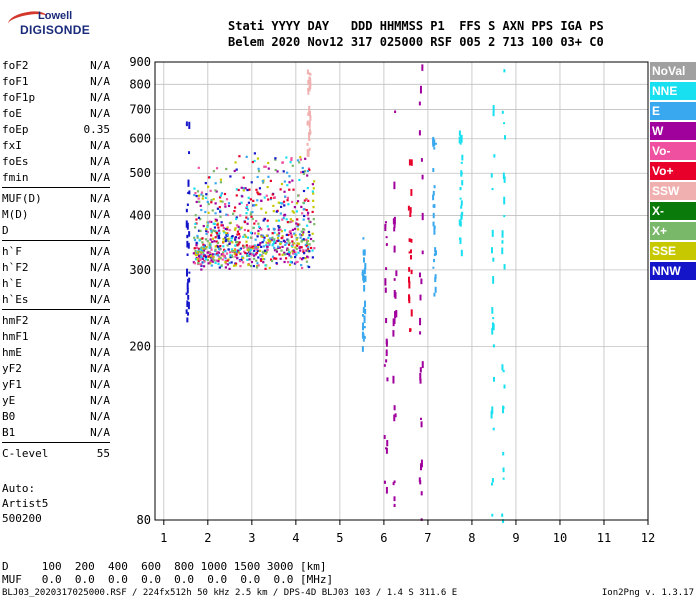  What do you see at coordinates (9, 432) in the screenshot?
I see `param-name: B1` at bounding box center [9, 432].